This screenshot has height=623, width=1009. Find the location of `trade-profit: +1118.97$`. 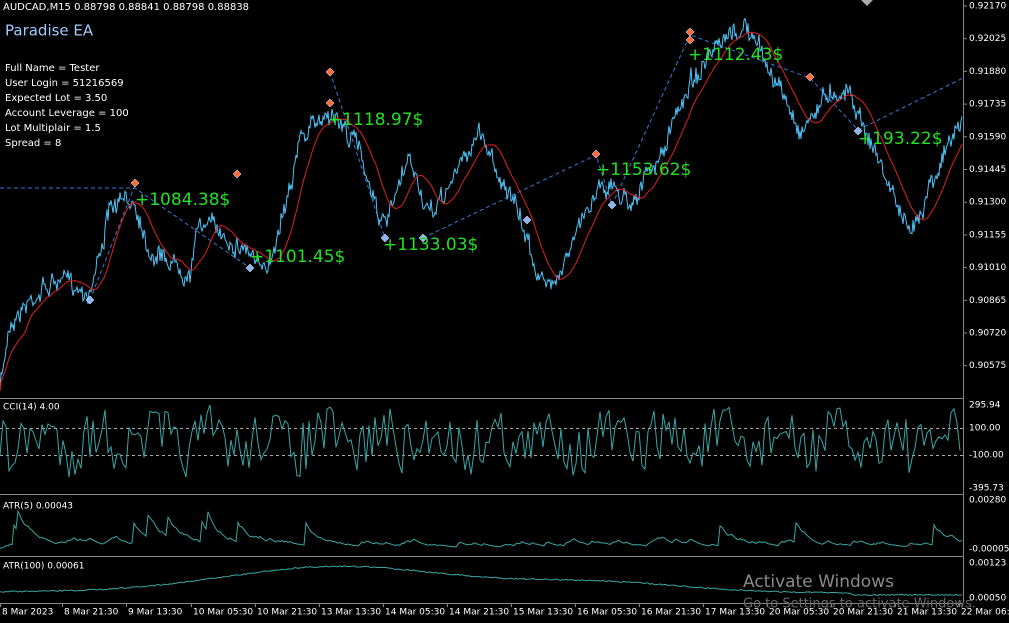

trade-profit: +1118.97$ is located at coordinates (375, 120).